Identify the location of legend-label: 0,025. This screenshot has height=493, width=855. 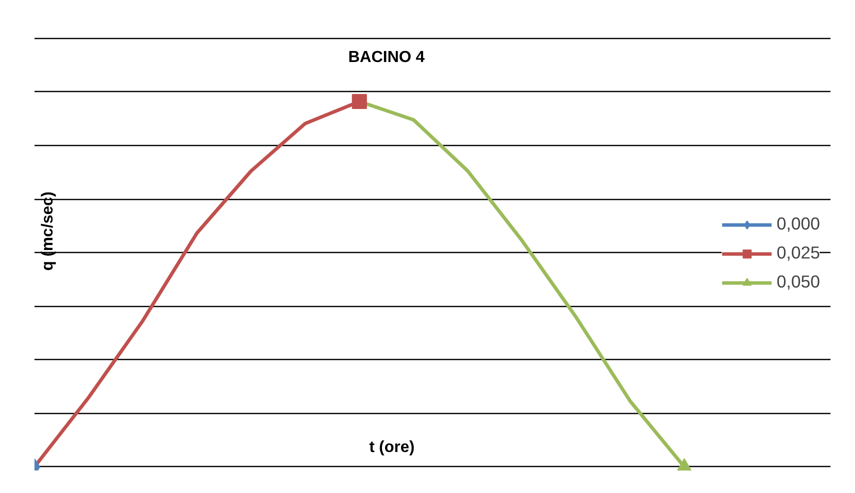
(798, 253).